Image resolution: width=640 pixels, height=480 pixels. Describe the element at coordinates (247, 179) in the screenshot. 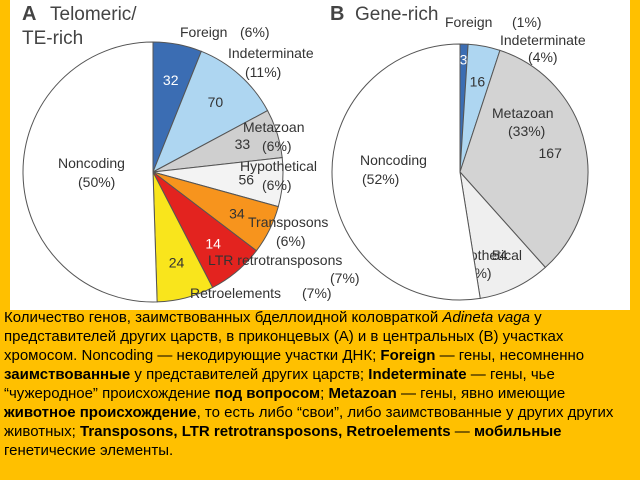

I see `slice-count: 56` at that location.